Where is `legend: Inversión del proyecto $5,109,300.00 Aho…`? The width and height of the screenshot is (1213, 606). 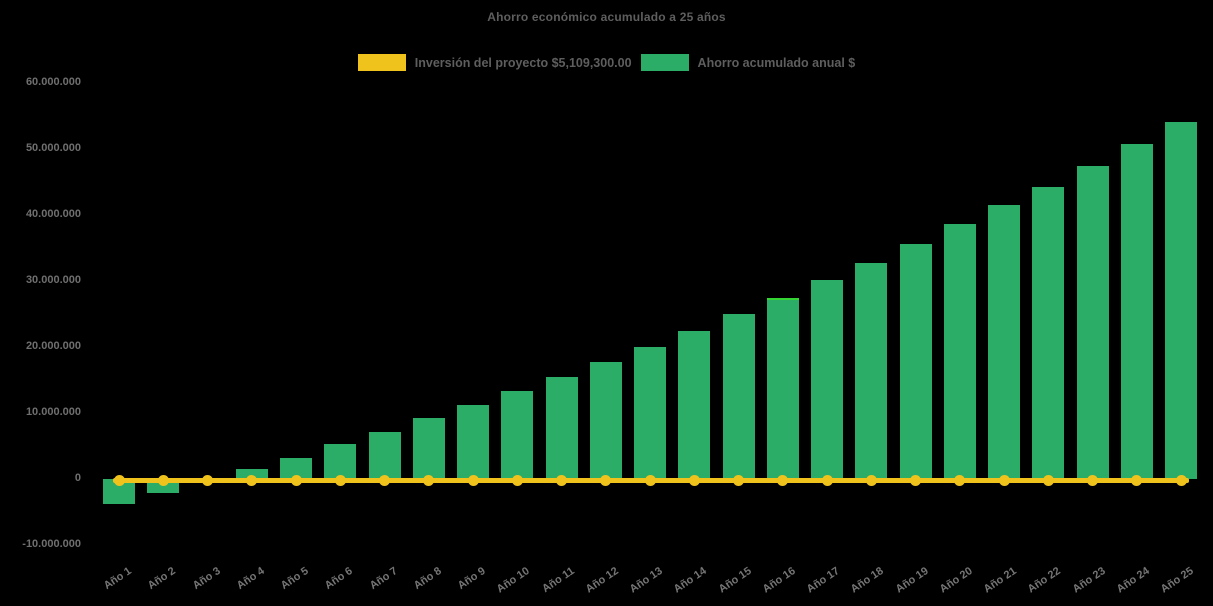 legend: Inversión del proyecto $5,109,300.00 Aho… is located at coordinates (606, 62).